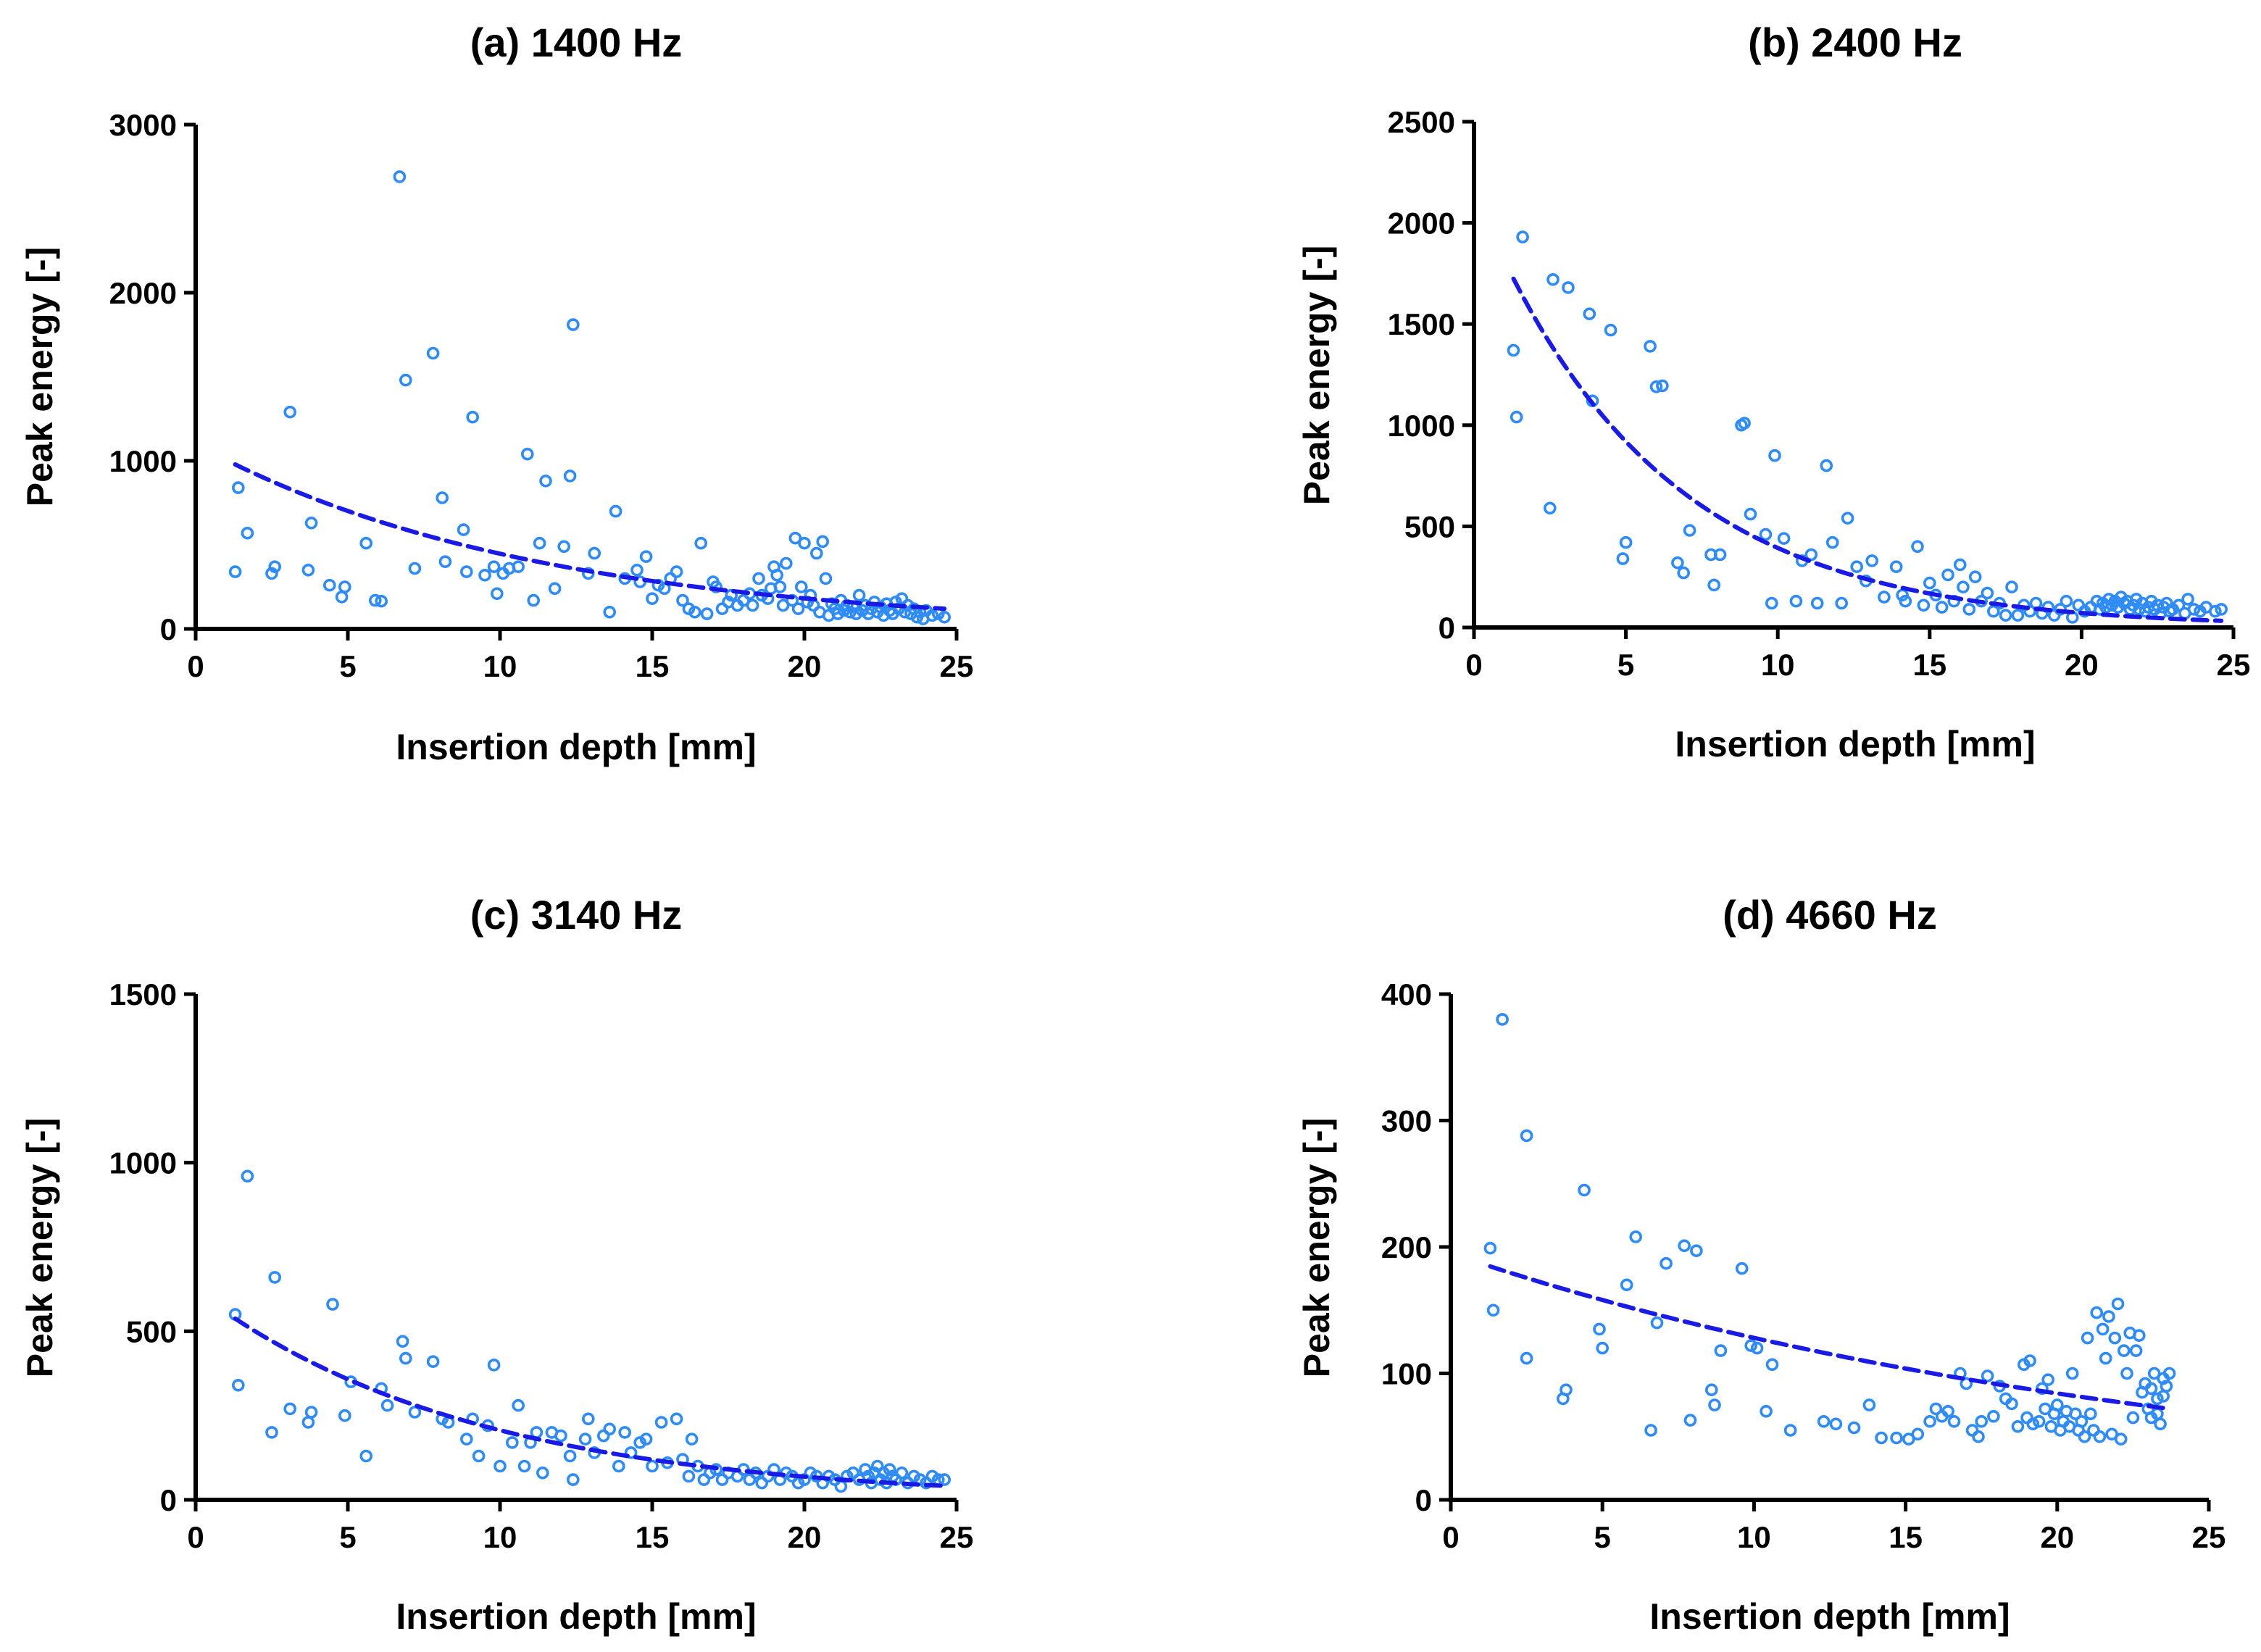 The image size is (2261, 1652). What do you see at coordinates (1855, 744) in the screenshot?
I see `x-axis-label: Insertion depth [mm]` at bounding box center [1855, 744].